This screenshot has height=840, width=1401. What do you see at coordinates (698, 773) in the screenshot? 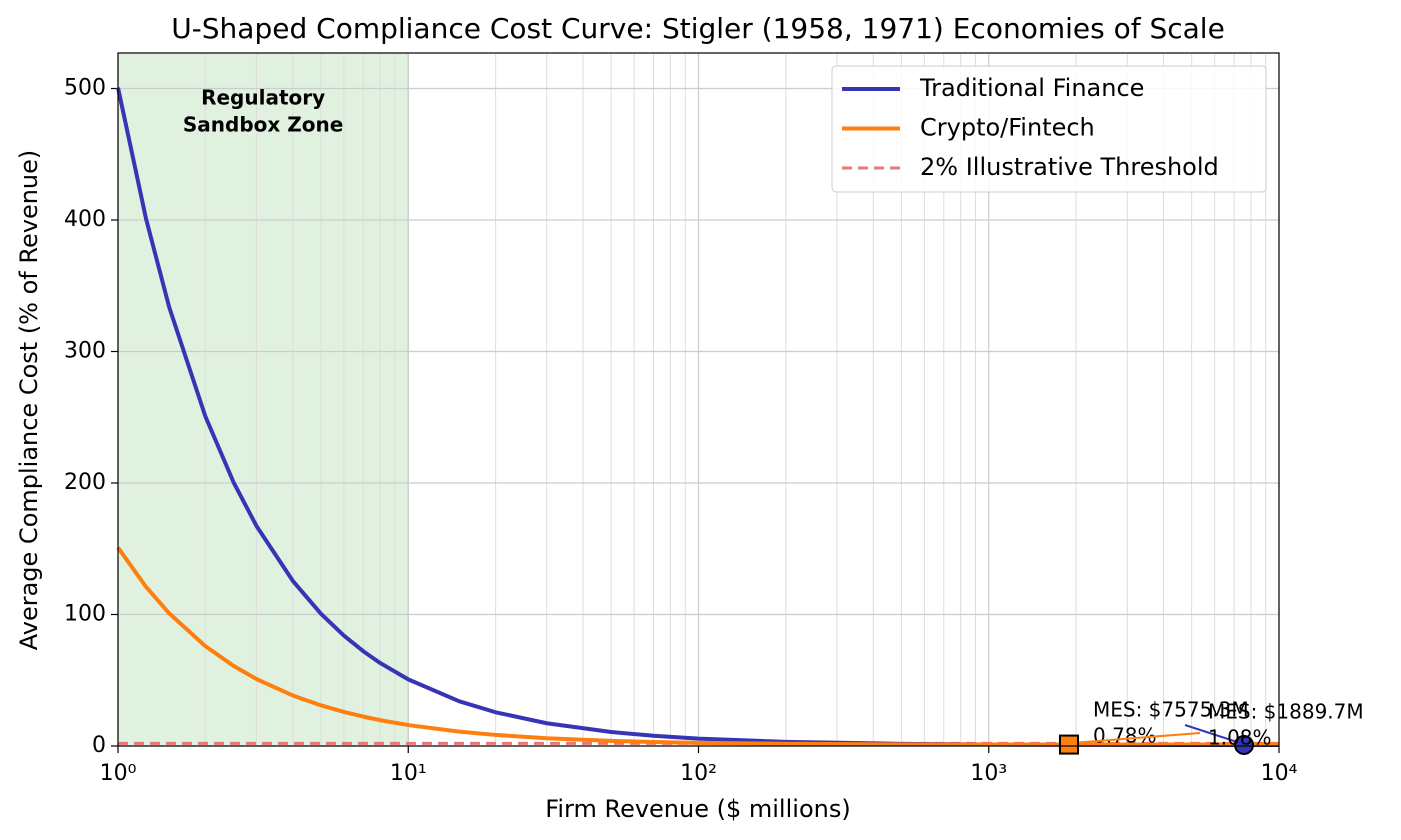
I see `x-tick-label: 10²` at bounding box center [698, 773].